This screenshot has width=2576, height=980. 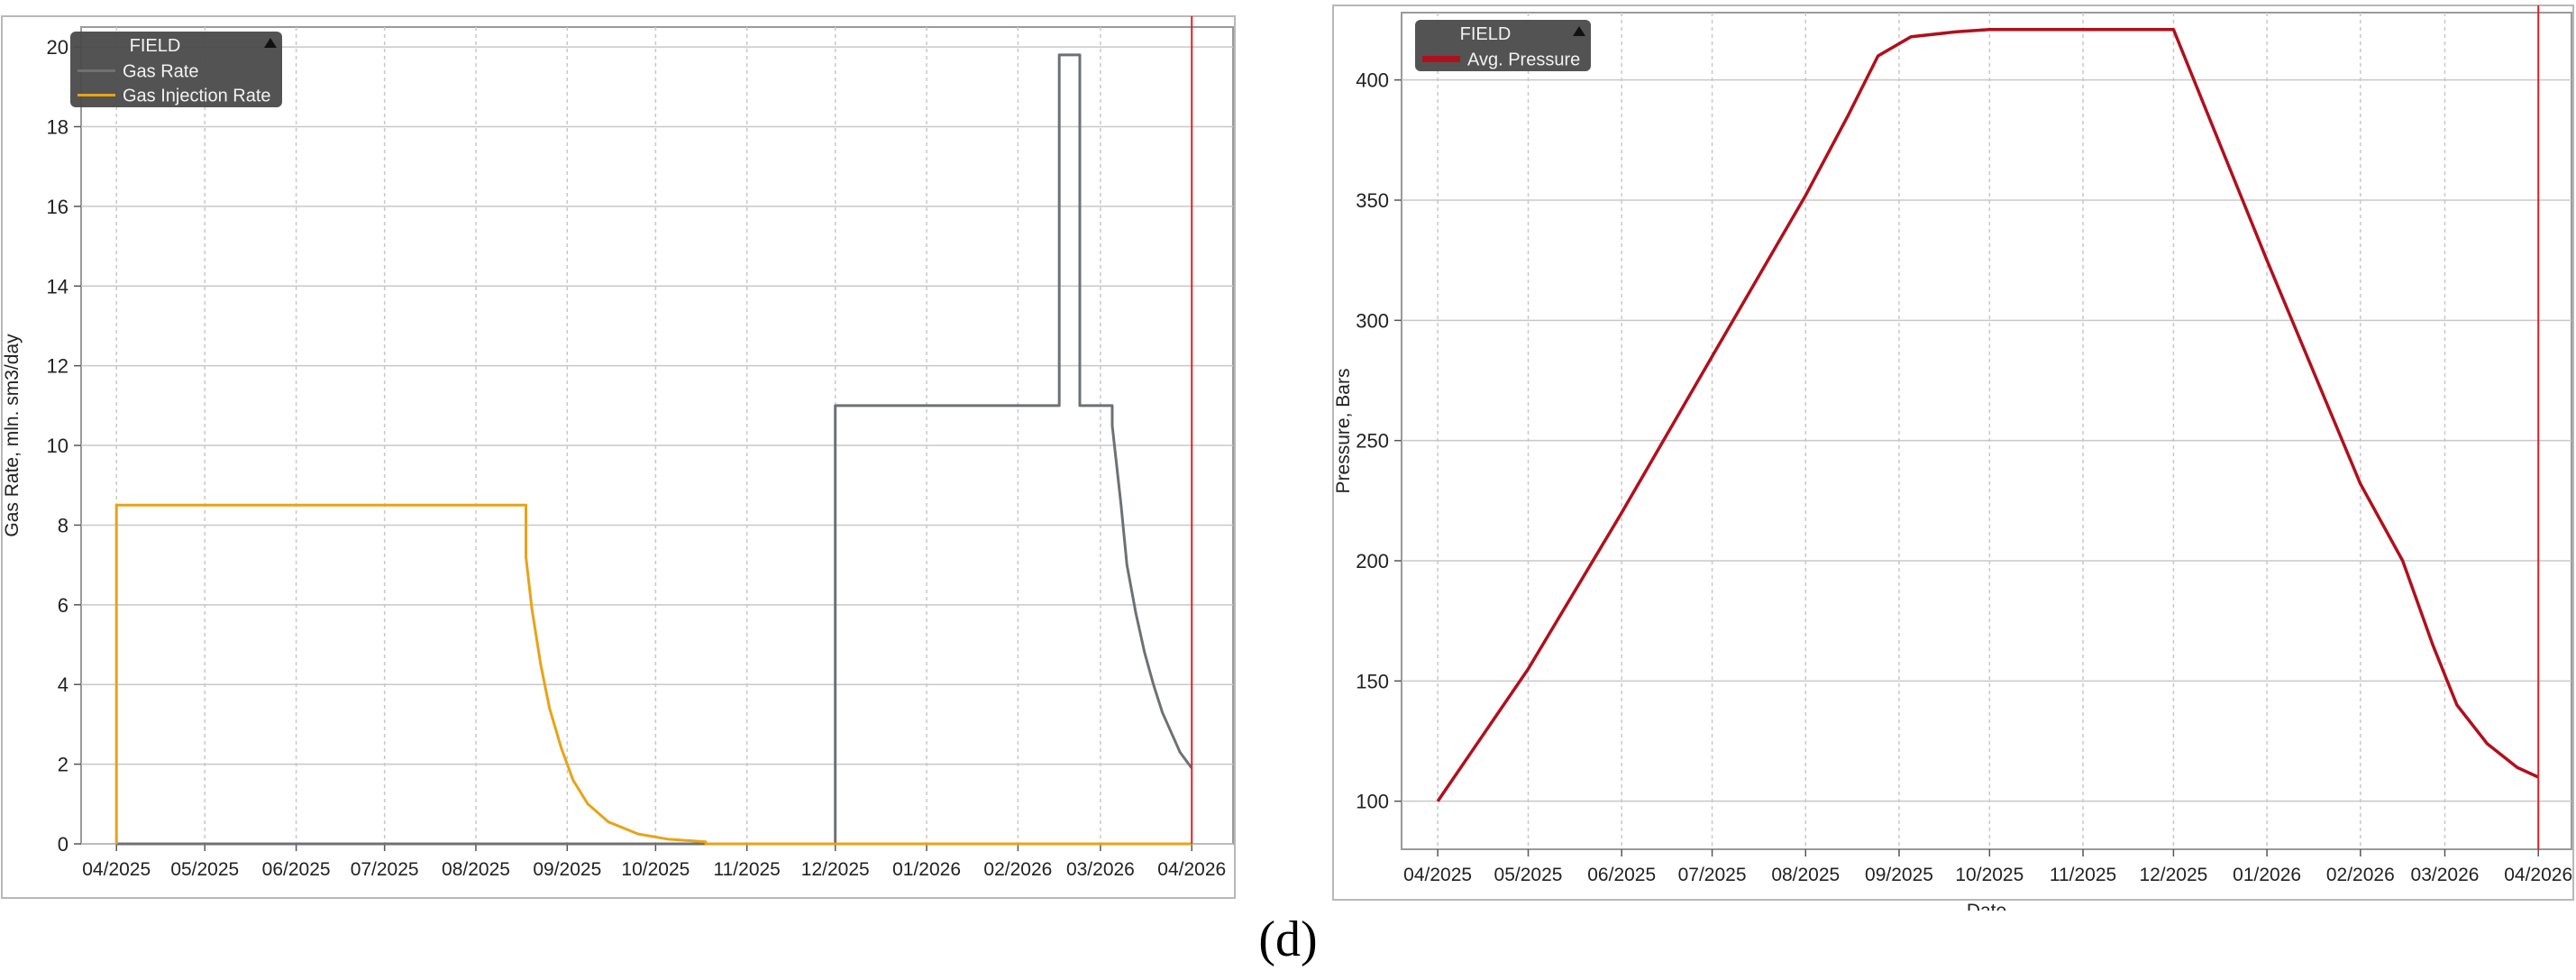 What do you see at coordinates (1372, 681) in the screenshot?
I see `y-tick-label: 150` at bounding box center [1372, 681].